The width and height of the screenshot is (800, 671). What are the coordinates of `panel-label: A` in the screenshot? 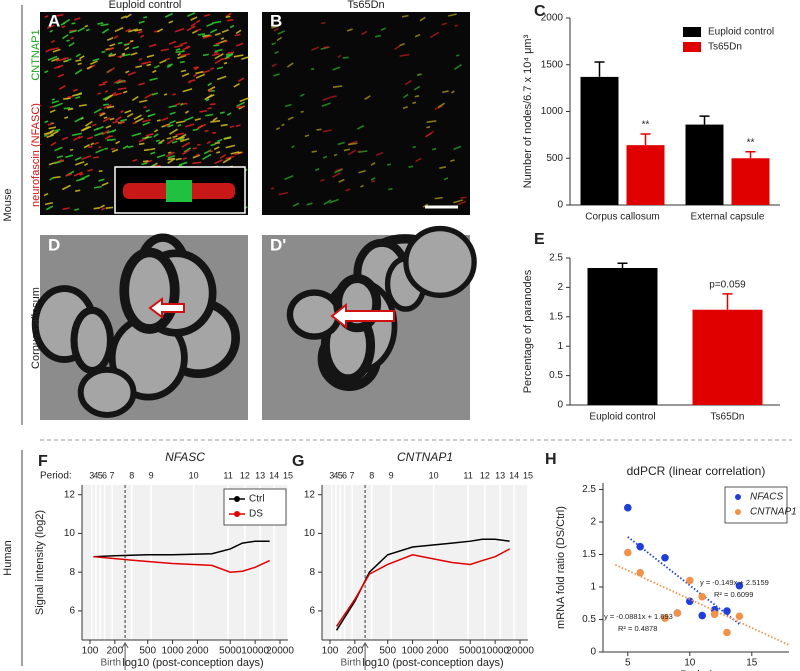 It's located at (54, 20).